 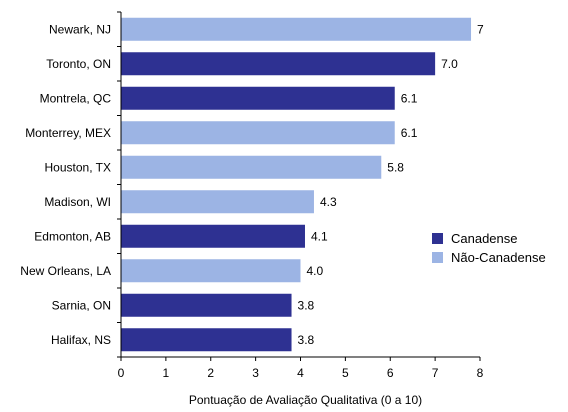 I want to click on category-label: Newark, NJ, so click(x=80, y=29).